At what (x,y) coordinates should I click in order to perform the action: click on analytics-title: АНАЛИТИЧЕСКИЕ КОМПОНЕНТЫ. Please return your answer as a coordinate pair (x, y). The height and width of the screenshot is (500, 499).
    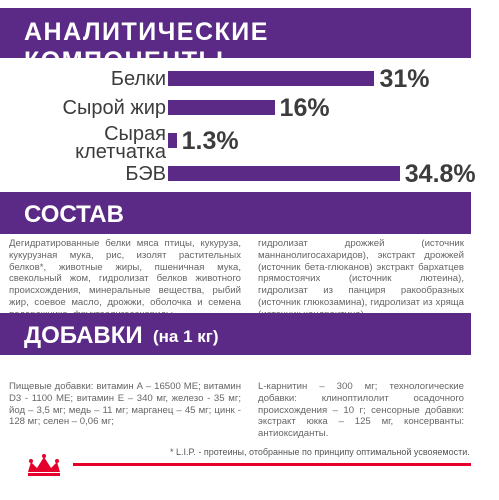
    Looking at the image, I should click on (146, 46).